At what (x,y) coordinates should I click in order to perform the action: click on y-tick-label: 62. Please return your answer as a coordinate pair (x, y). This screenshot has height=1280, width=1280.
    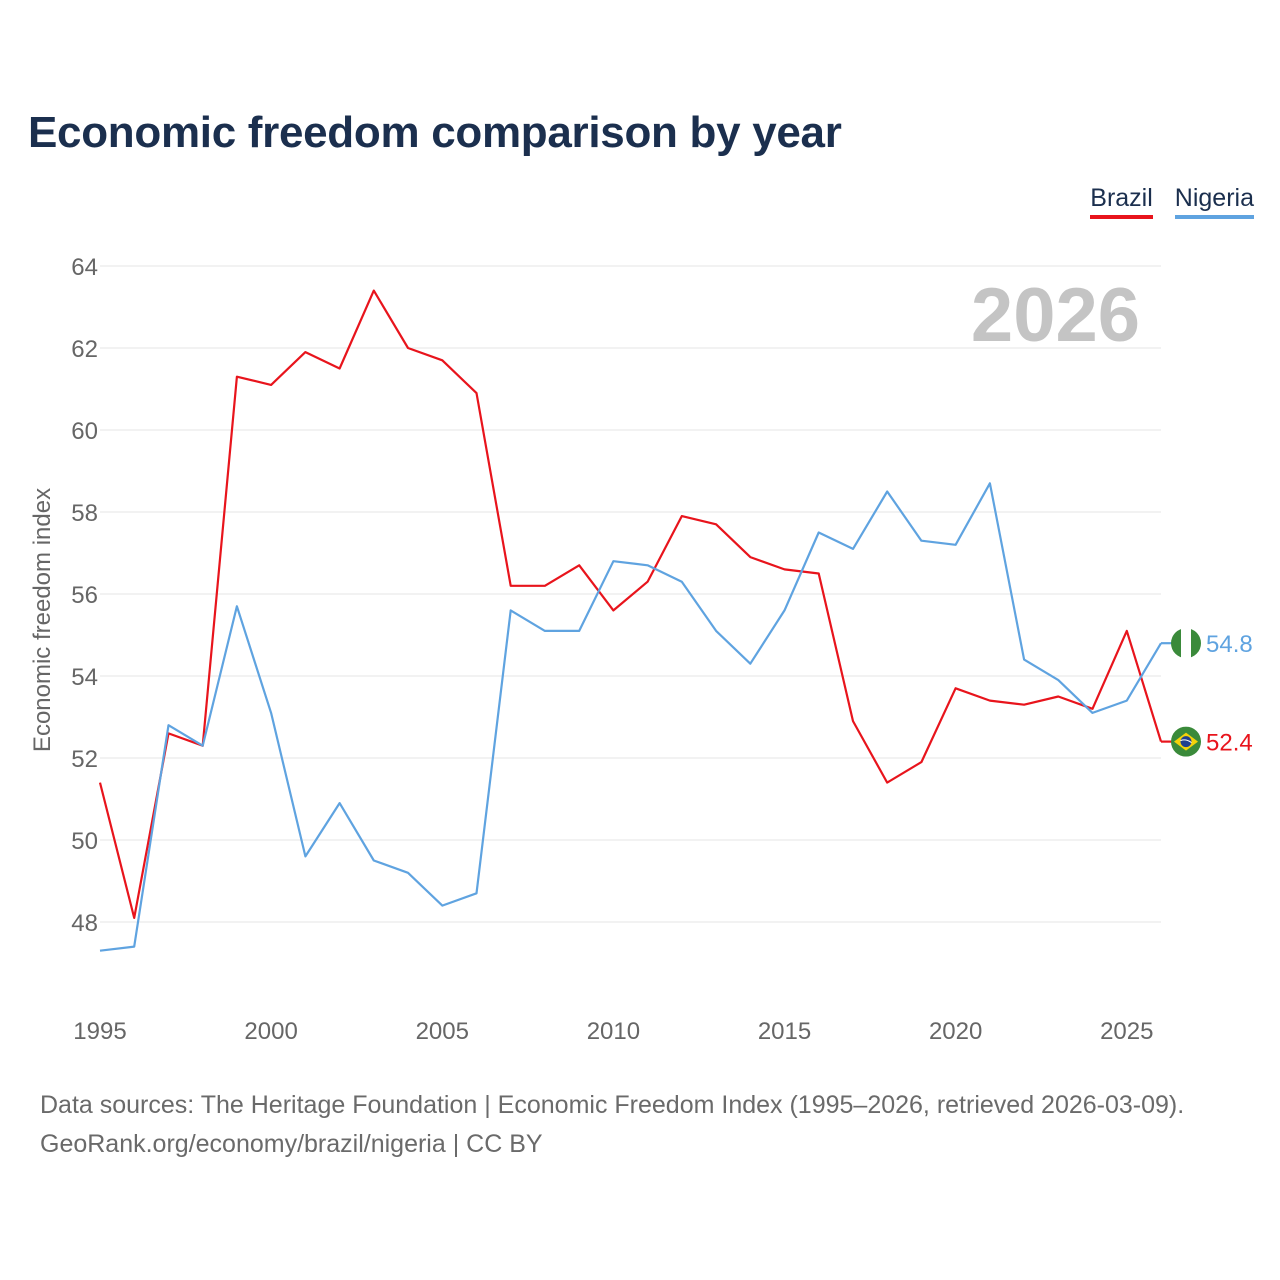
    Looking at the image, I should click on (84, 349).